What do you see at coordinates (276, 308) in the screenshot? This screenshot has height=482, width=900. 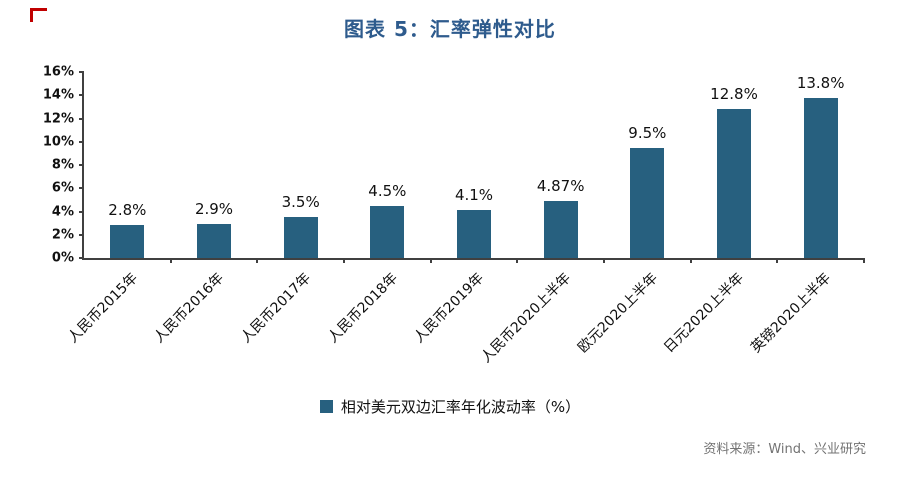 I see `x-axis-label: 人民币2017年` at bounding box center [276, 308].